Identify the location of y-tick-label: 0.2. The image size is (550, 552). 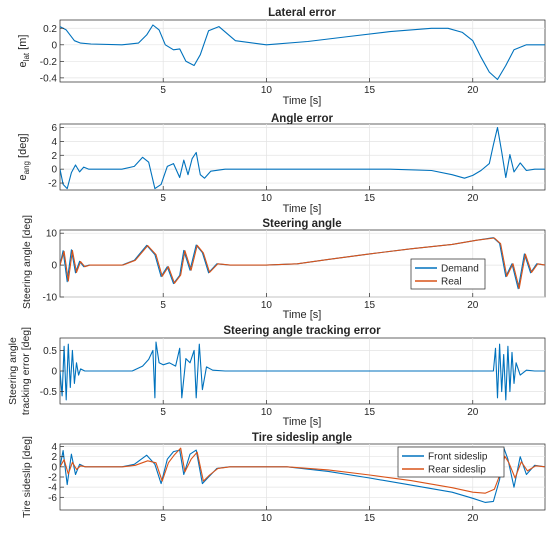
(50, 29).